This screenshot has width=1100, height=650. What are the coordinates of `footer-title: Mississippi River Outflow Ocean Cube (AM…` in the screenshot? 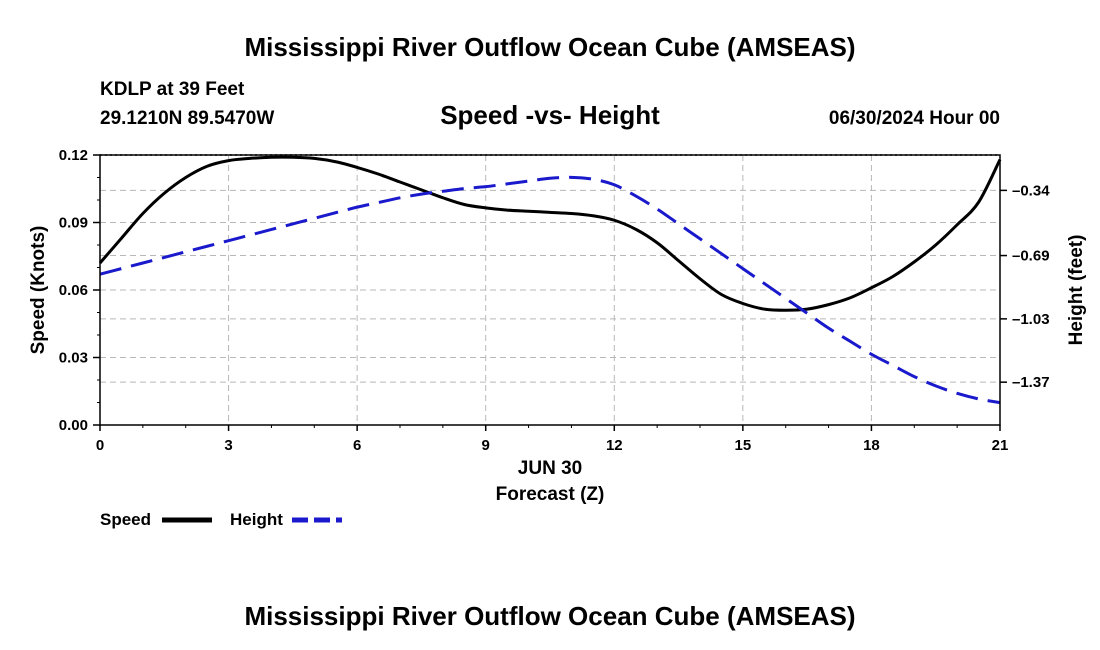 It's located at (549, 616).